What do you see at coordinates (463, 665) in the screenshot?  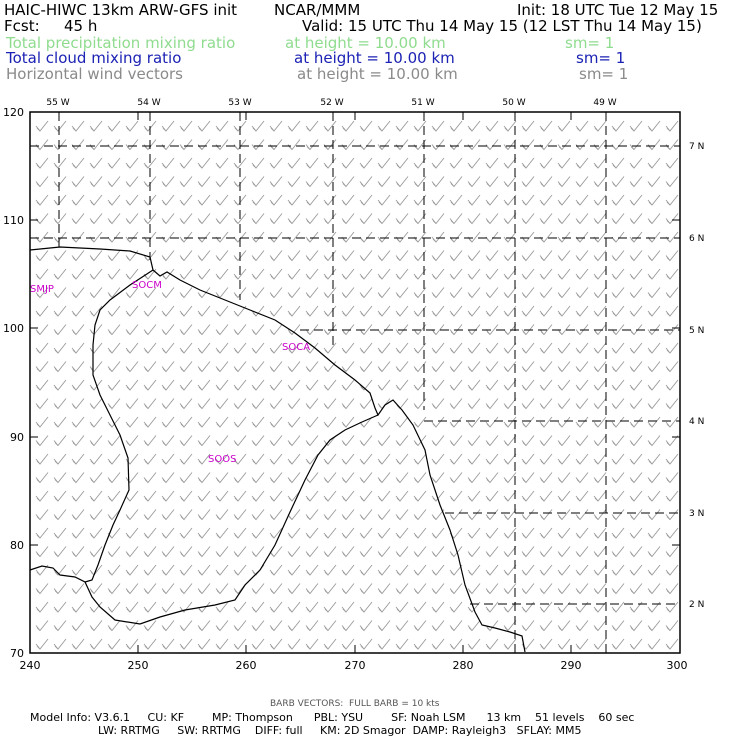 I see `x-tick-label: 280` at bounding box center [463, 665].